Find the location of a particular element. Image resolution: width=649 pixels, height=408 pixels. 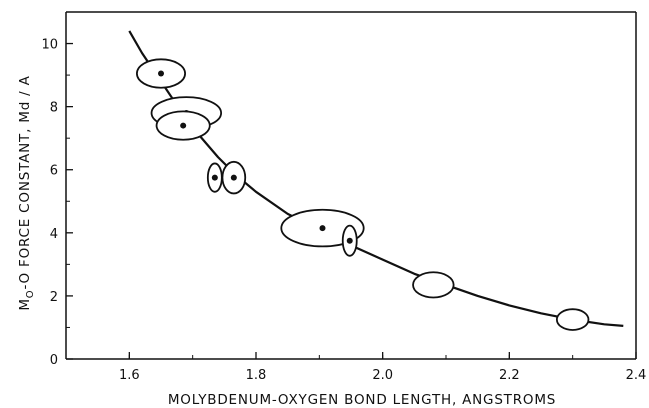

x-tick-label: 2.4 is located at coordinates (636, 375).